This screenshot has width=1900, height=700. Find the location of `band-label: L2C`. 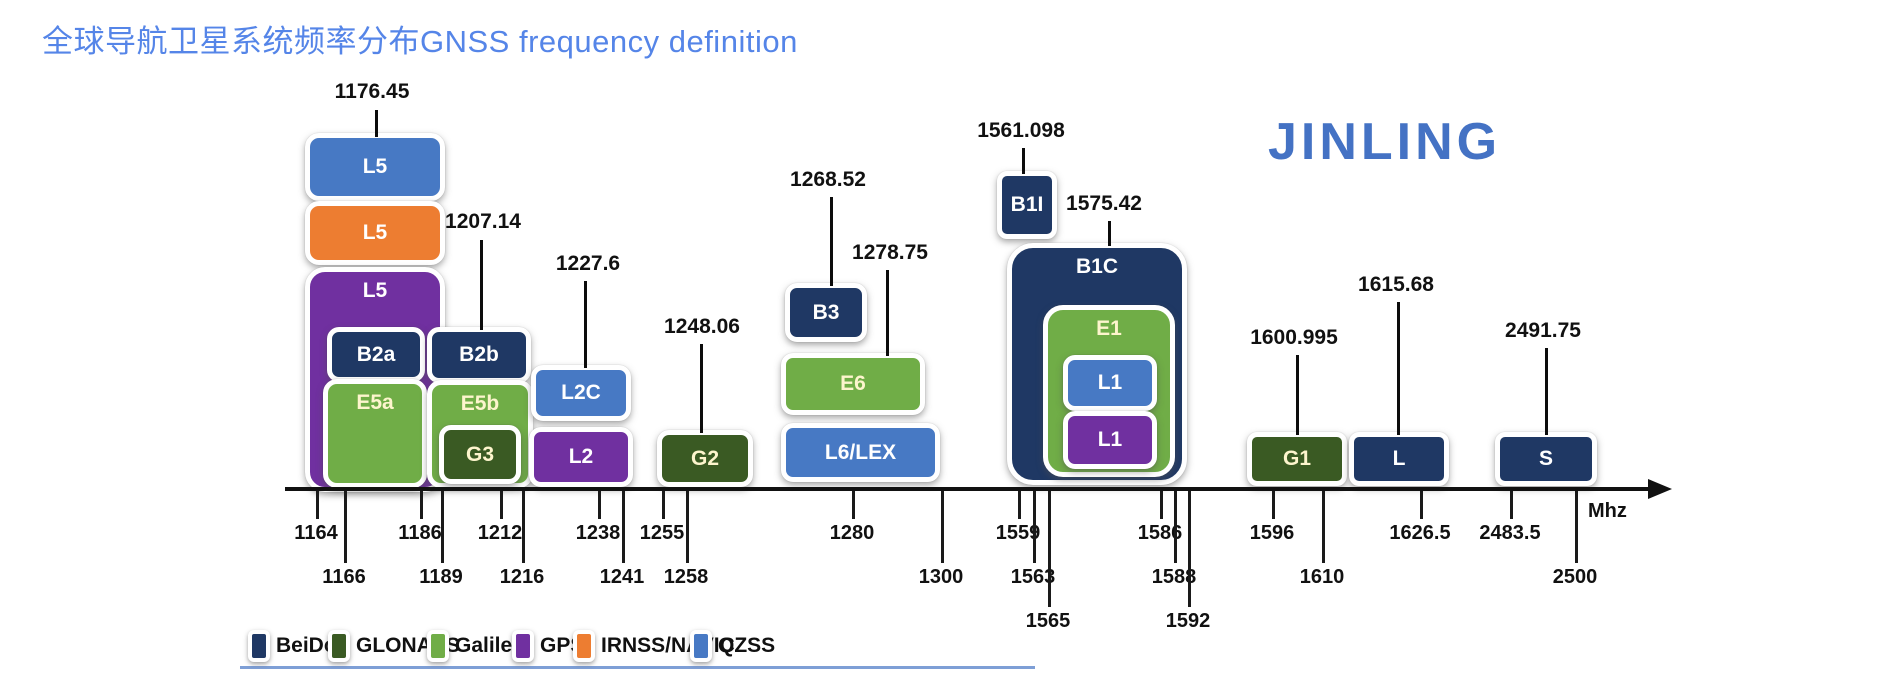

band-label: L2C is located at coordinates (581, 392).